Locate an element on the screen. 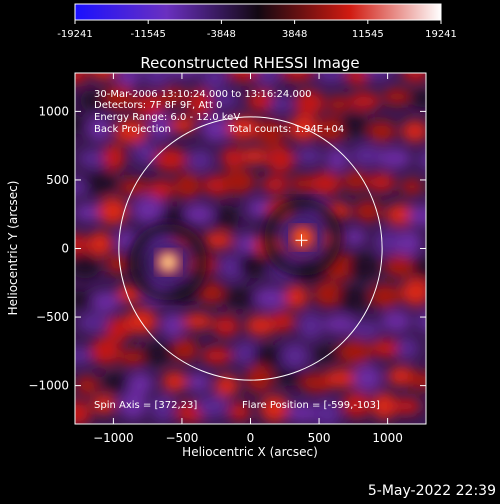  x-axis-label: Heliocentric X (arcsec) is located at coordinates (250, 452).